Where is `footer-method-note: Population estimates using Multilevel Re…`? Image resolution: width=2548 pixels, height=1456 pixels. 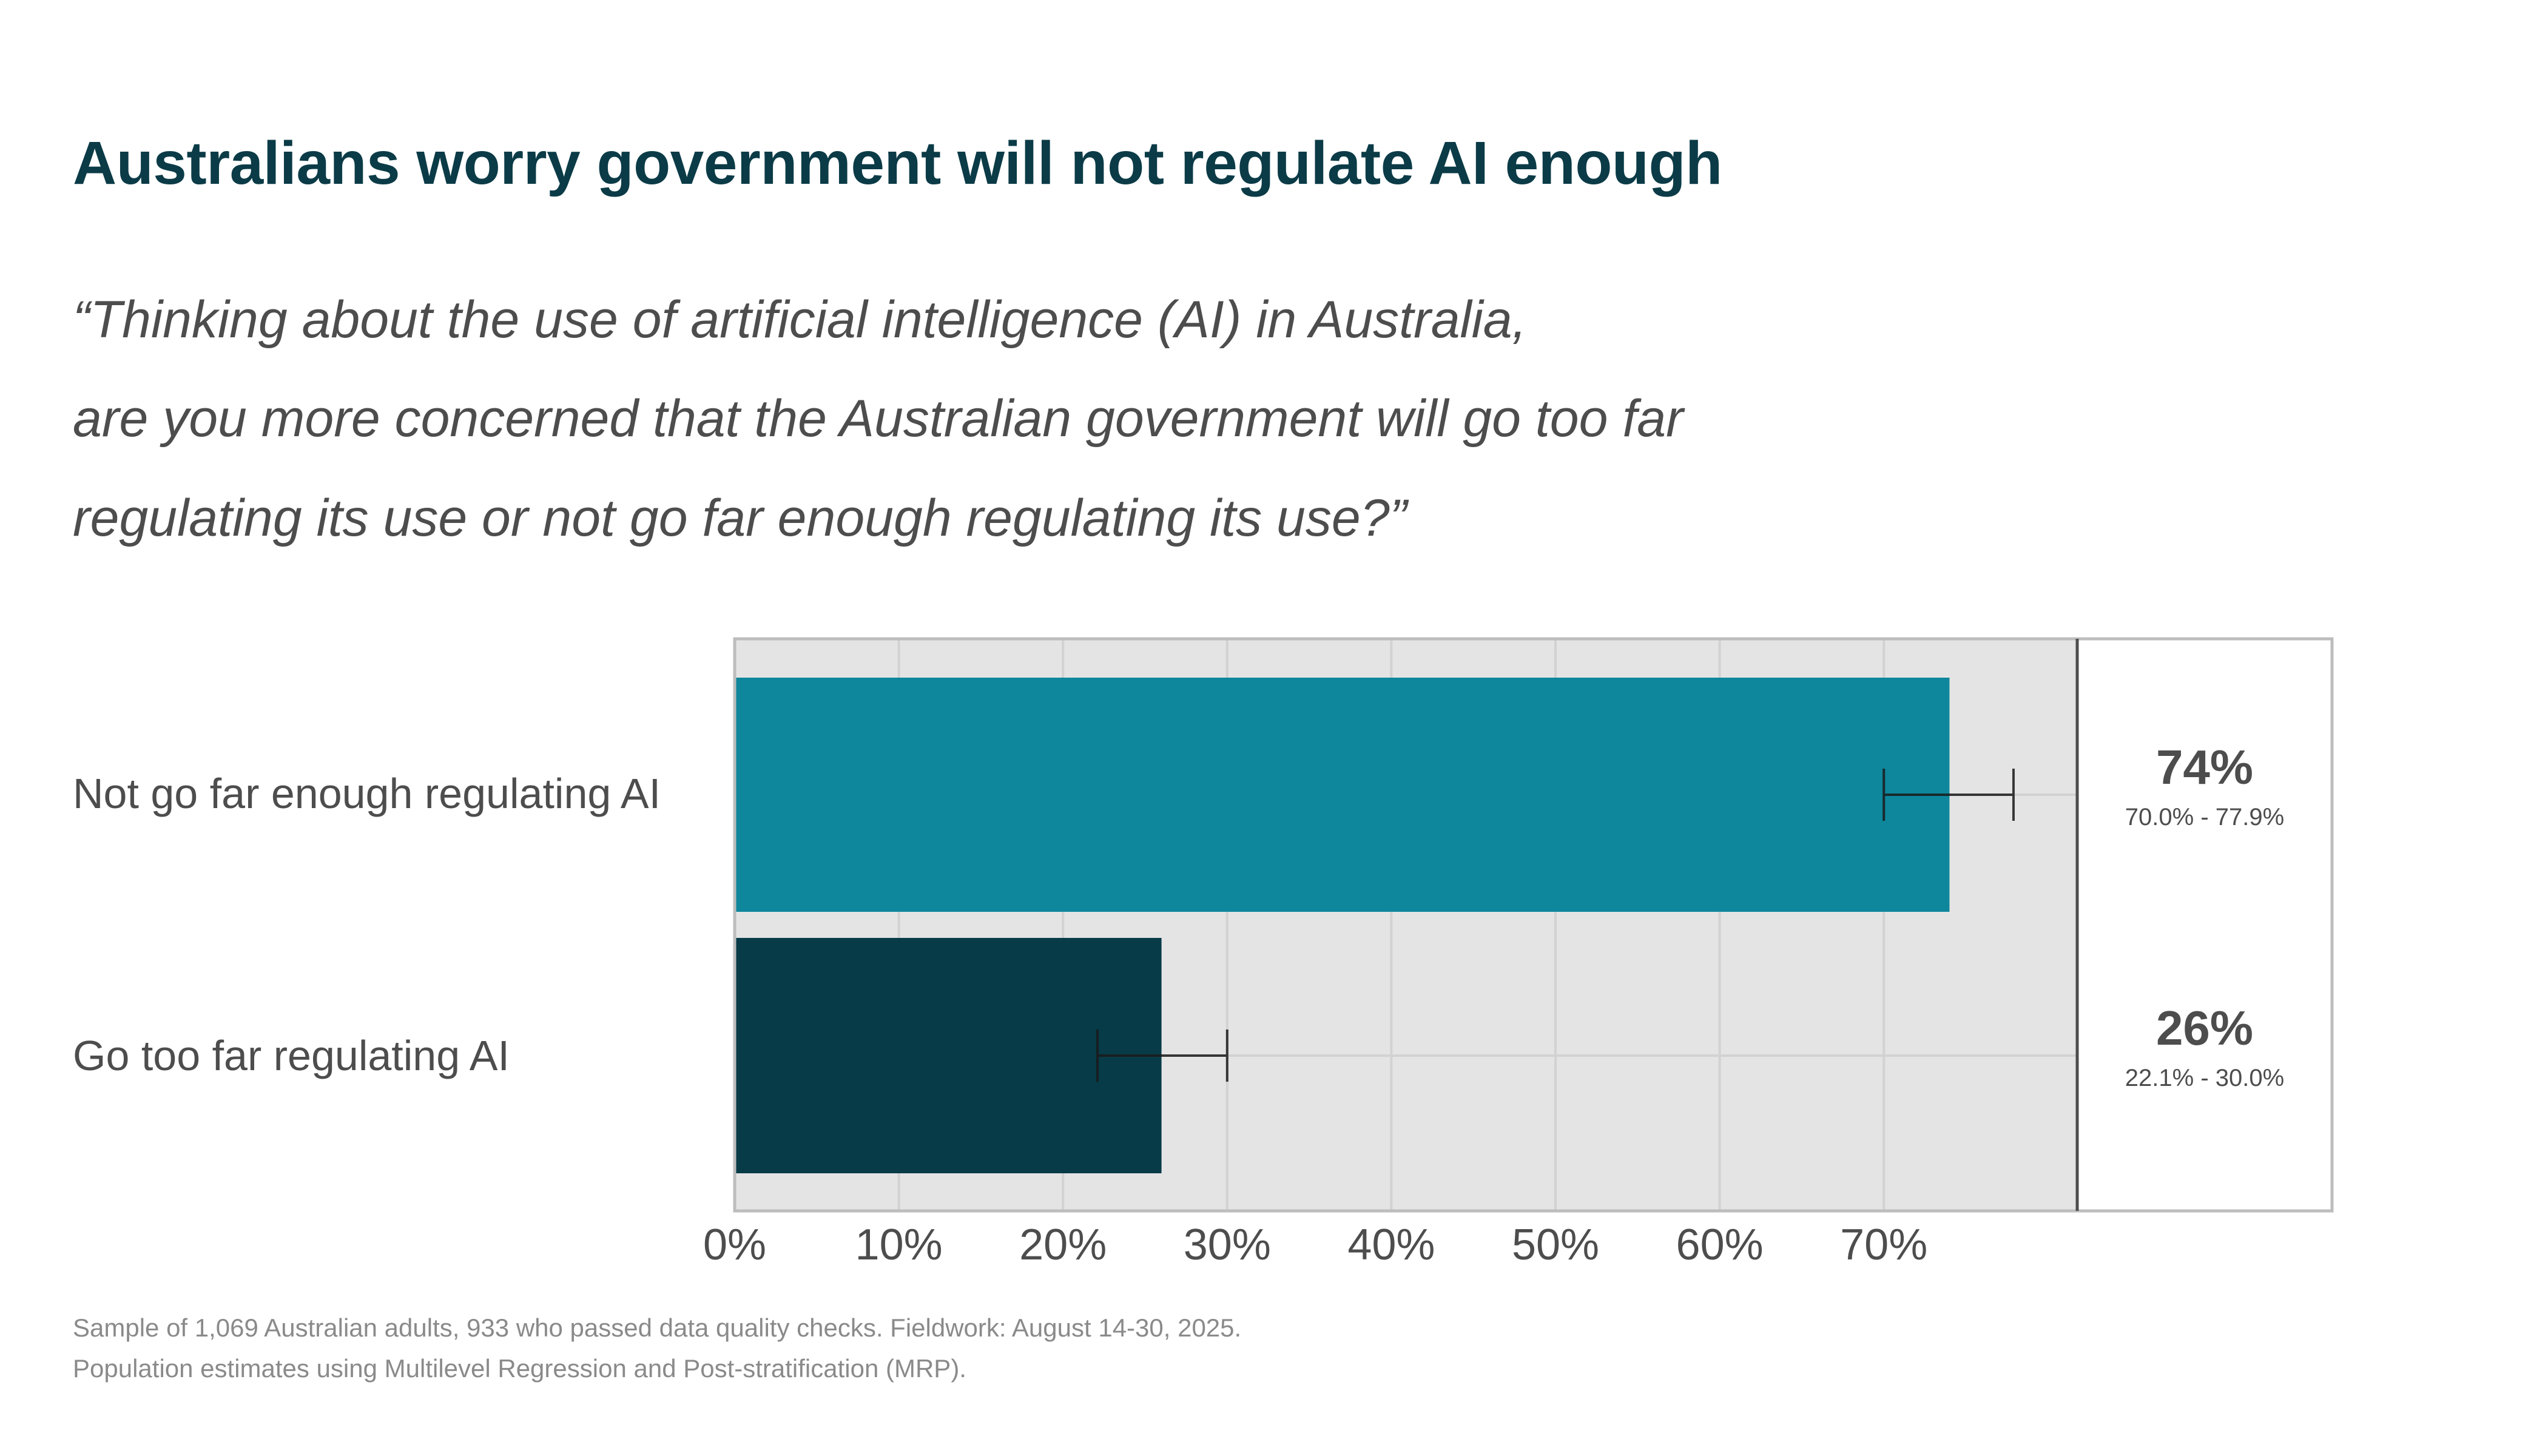
footer-method-note: Population estimates using Multilevel Re… is located at coordinates (519, 1368).